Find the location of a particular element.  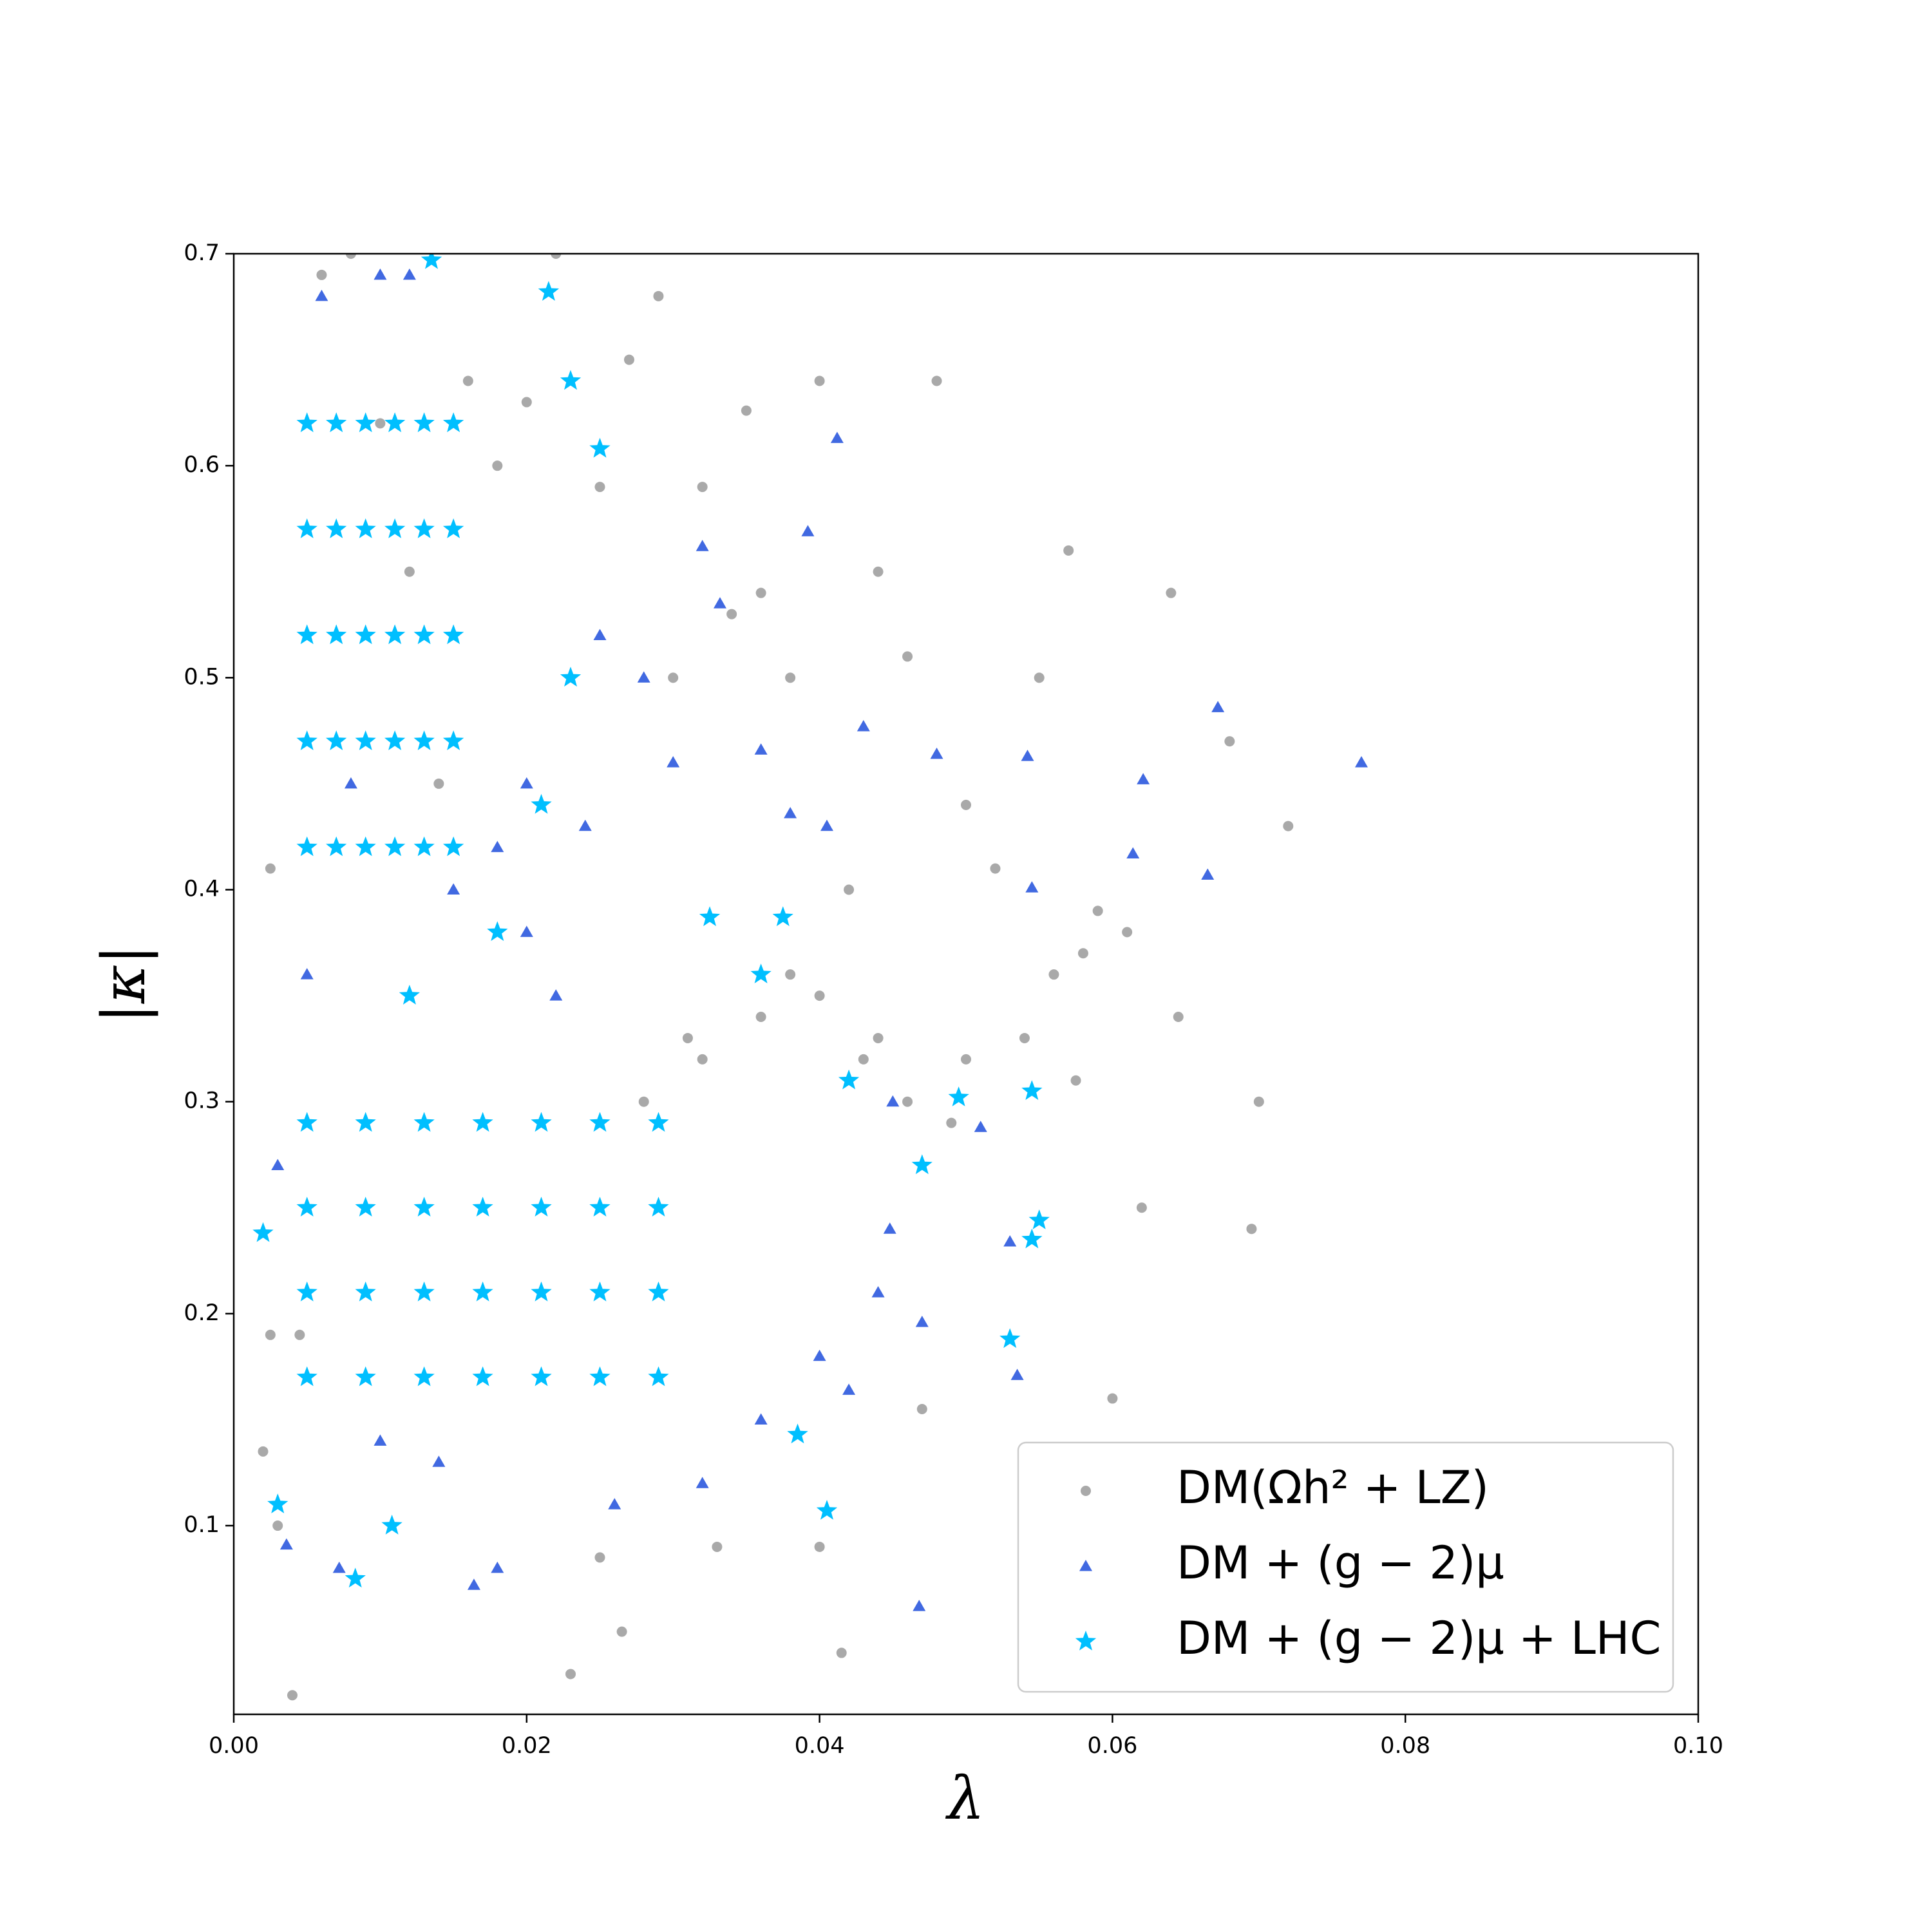

legend-label: DM(Ωh² + LZ) is located at coordinates (1333, 1487).